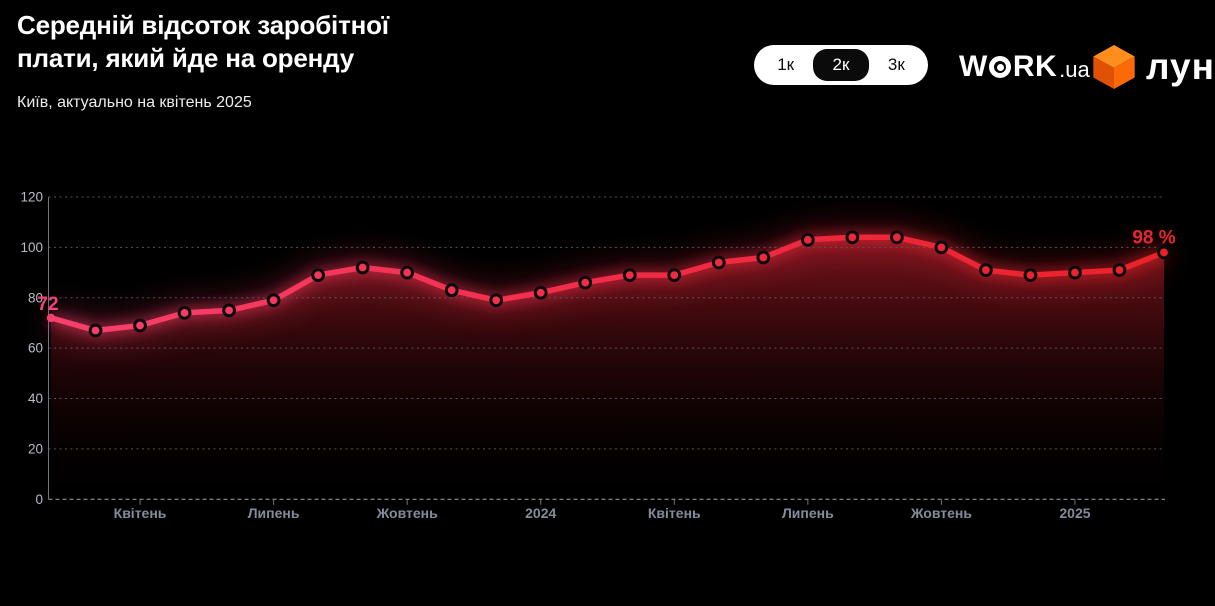 This screenshot has width=1215, height=606. What do you see at coordinates (1114, 67) in the screenshot?
I see `lun-cube-icon` at bounding box center [1114, 67].